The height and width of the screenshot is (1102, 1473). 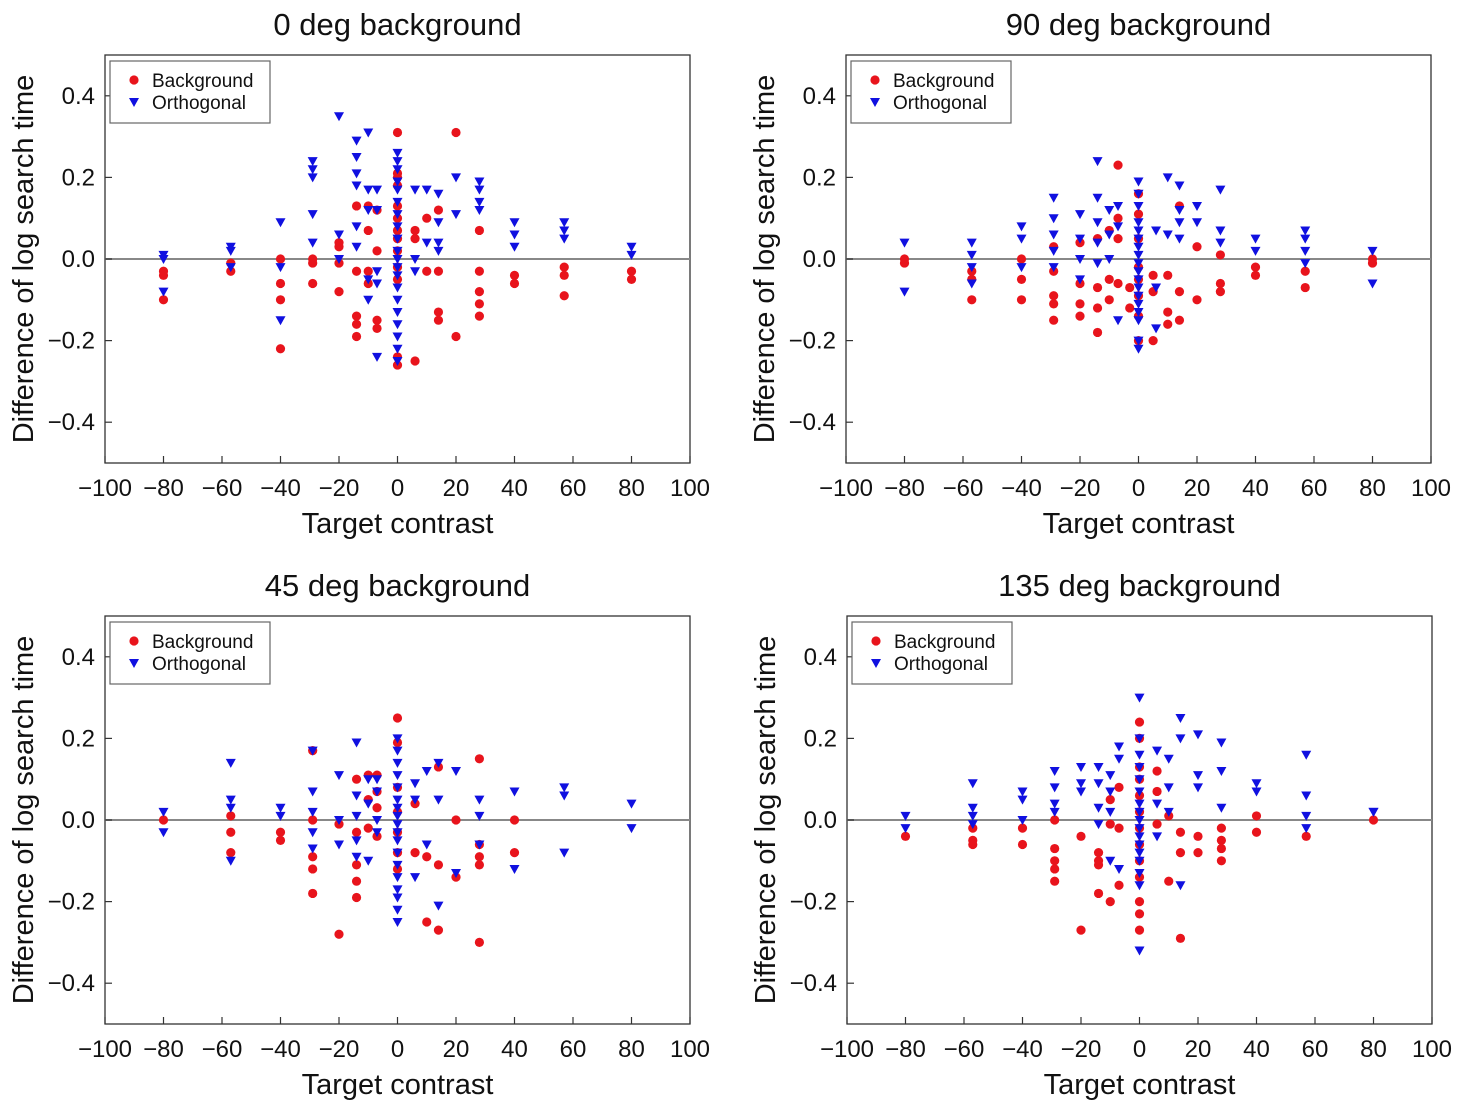 What do you see at coordinates (397, 488) in the screenshot?
I see `x-tick-label: 0` at bounding box center [397, 488].